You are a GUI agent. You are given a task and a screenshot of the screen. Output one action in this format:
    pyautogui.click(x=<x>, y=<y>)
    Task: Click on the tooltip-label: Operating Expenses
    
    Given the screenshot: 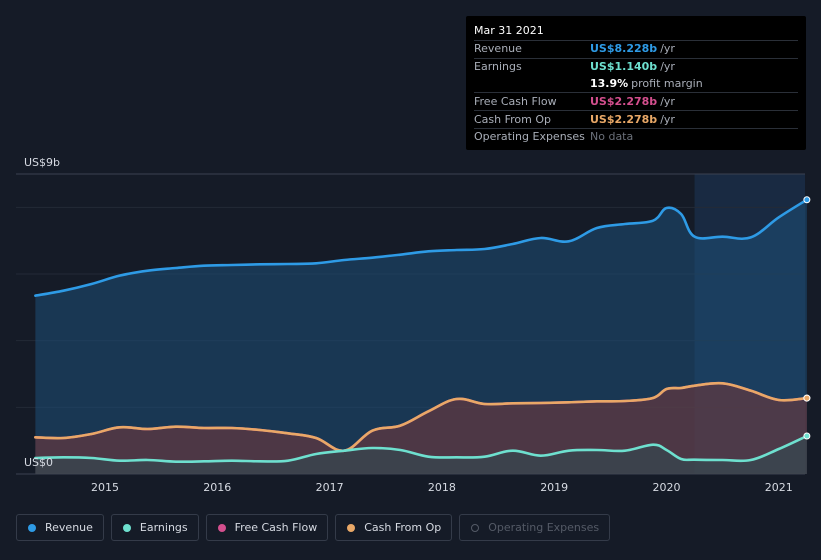 What is the action you would take?
    pyautogui.click(x=529, y=137)
    